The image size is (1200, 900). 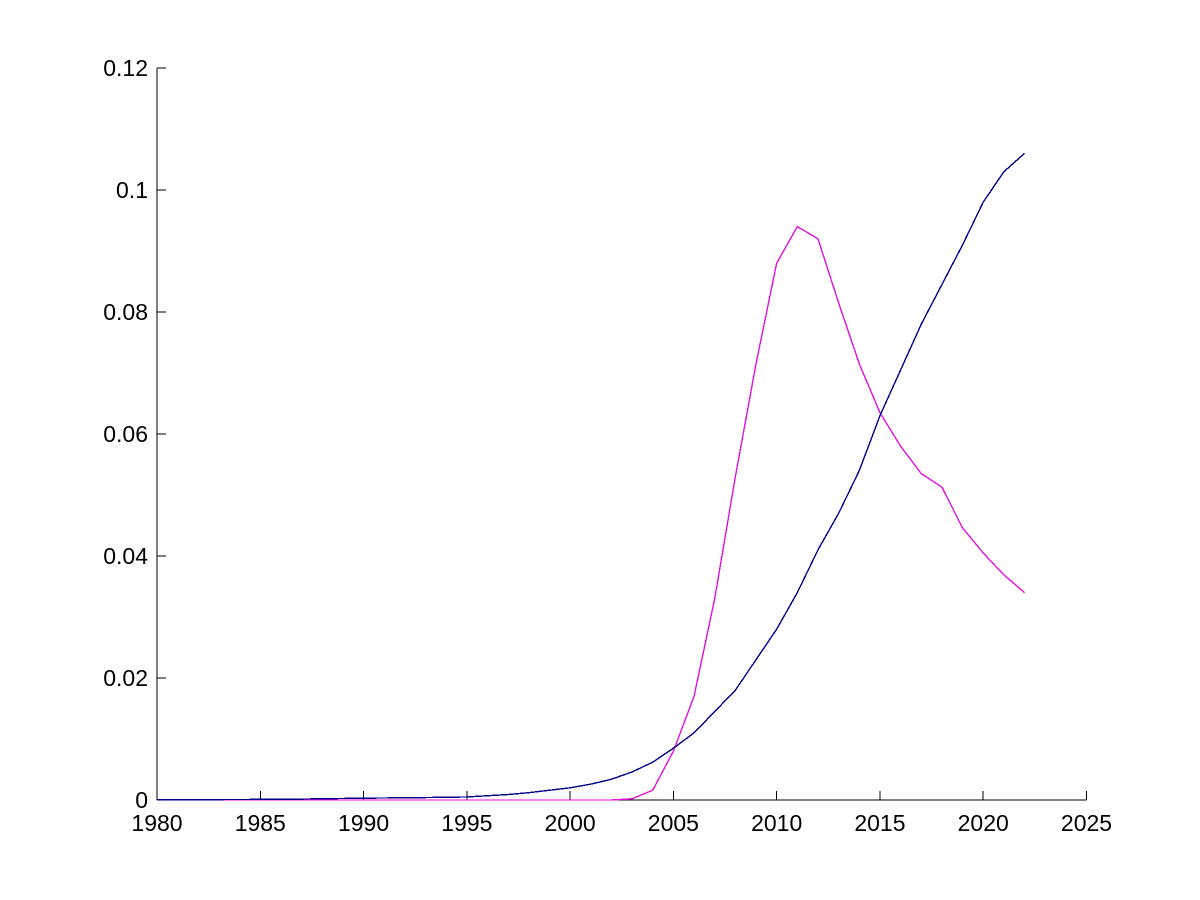 I want to click on x-tick-label: 2010, so click(x=776, y=823).